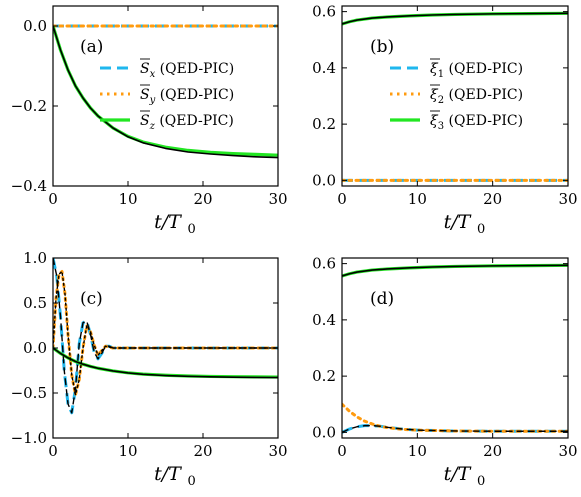 This screenshot has height=497, width=581. Describe the element at coordinates (29, 186) in the screenshot. I see `y-tick-label: −0.4` at that location.